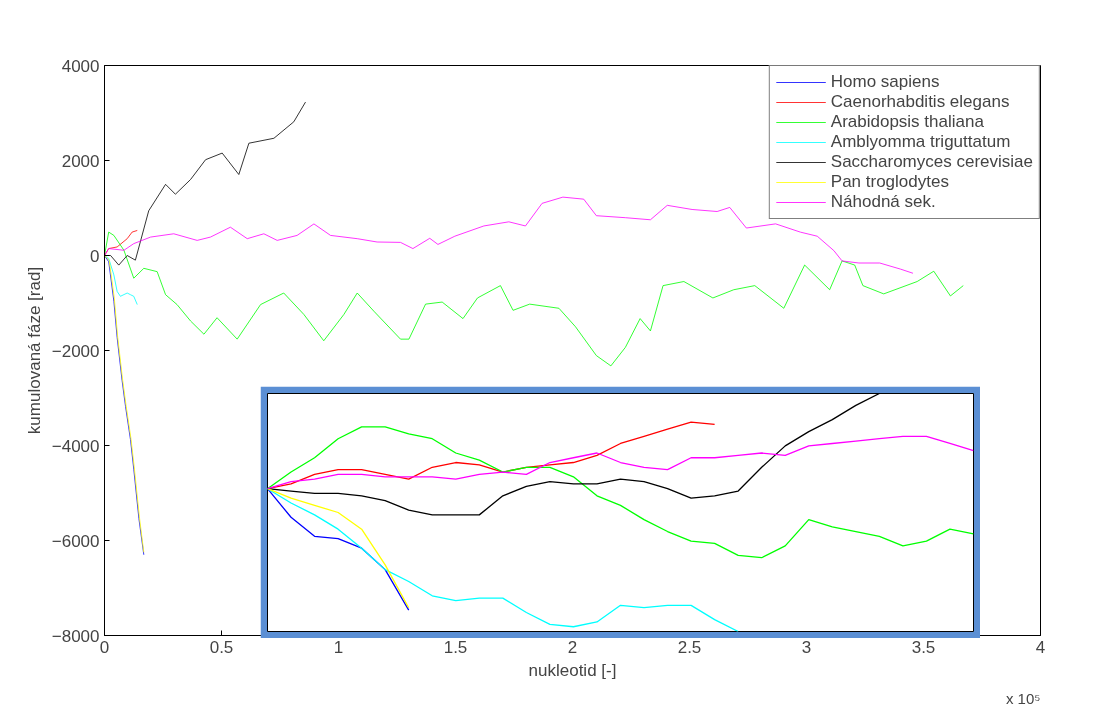 The width and height of the screenshot is (1115, 711). I want to click on legend-label: Homo sapiens, so click(885, 82).